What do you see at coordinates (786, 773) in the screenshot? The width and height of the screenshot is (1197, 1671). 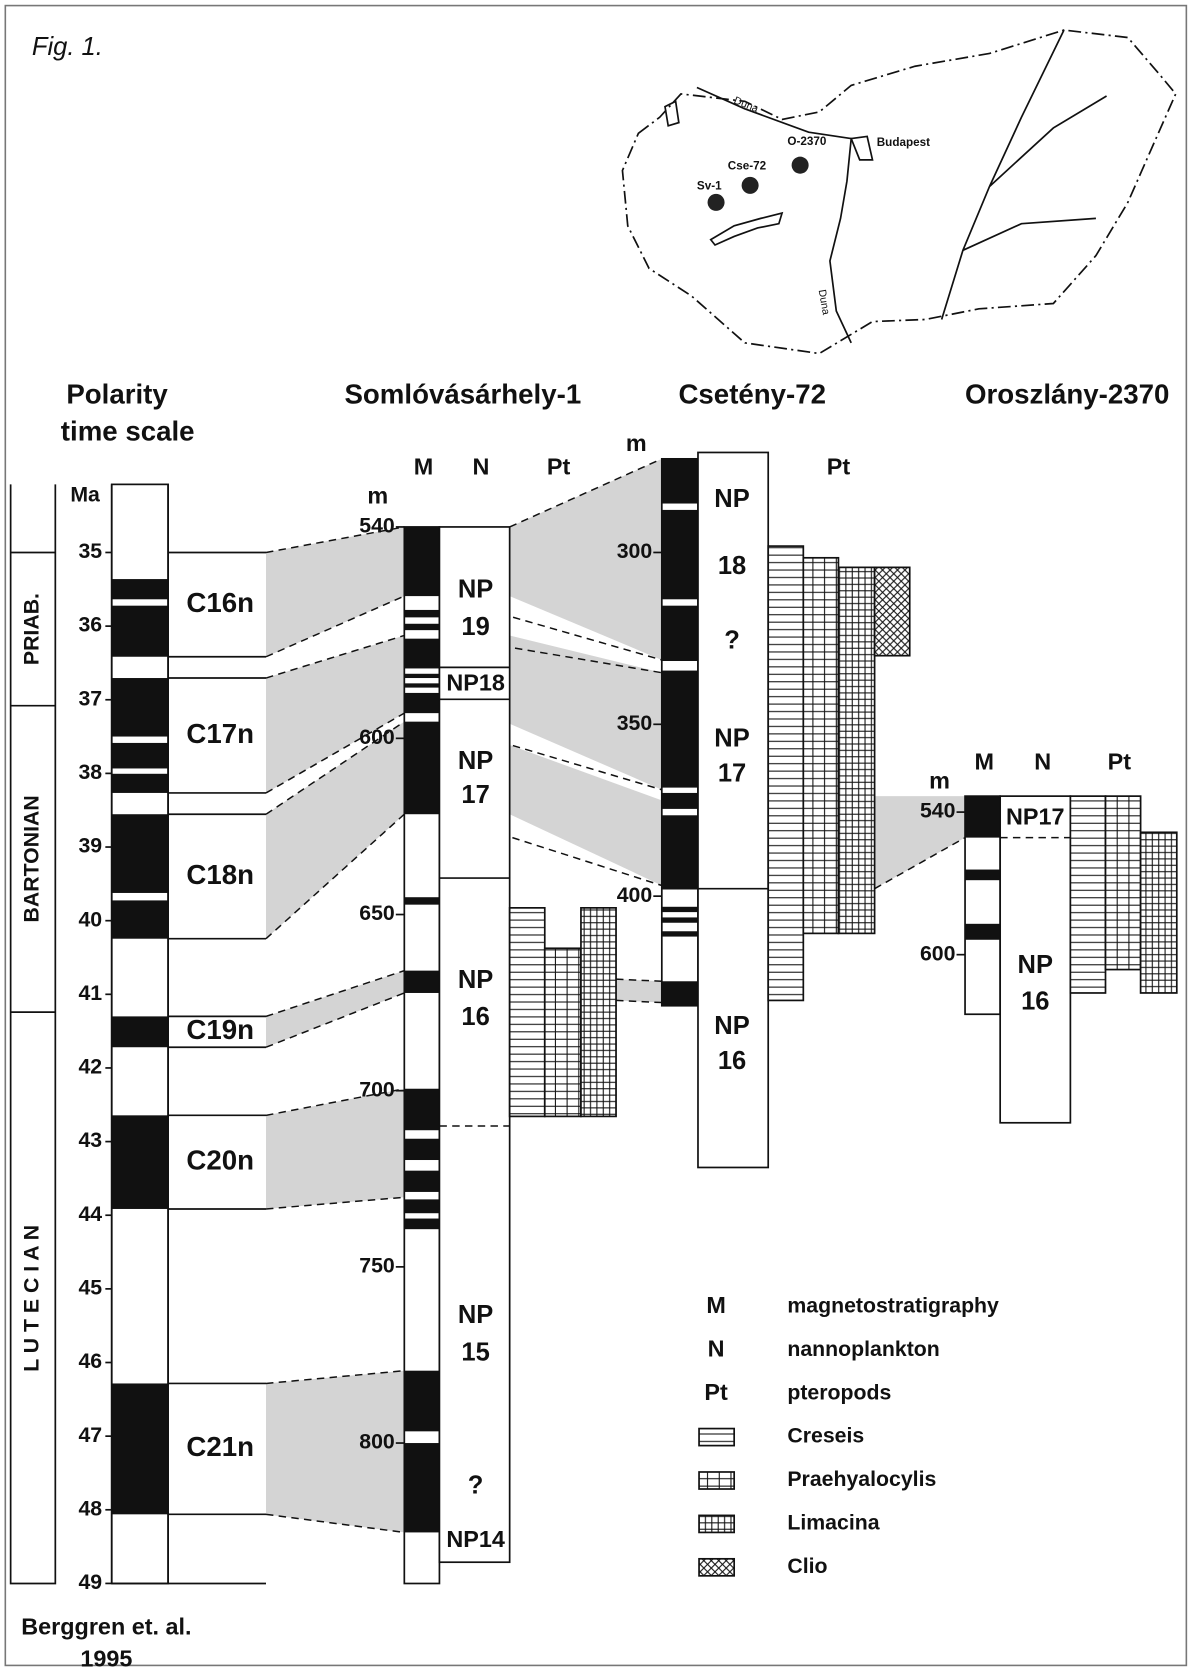 I see `creseis` at bounding box center [786, 773].